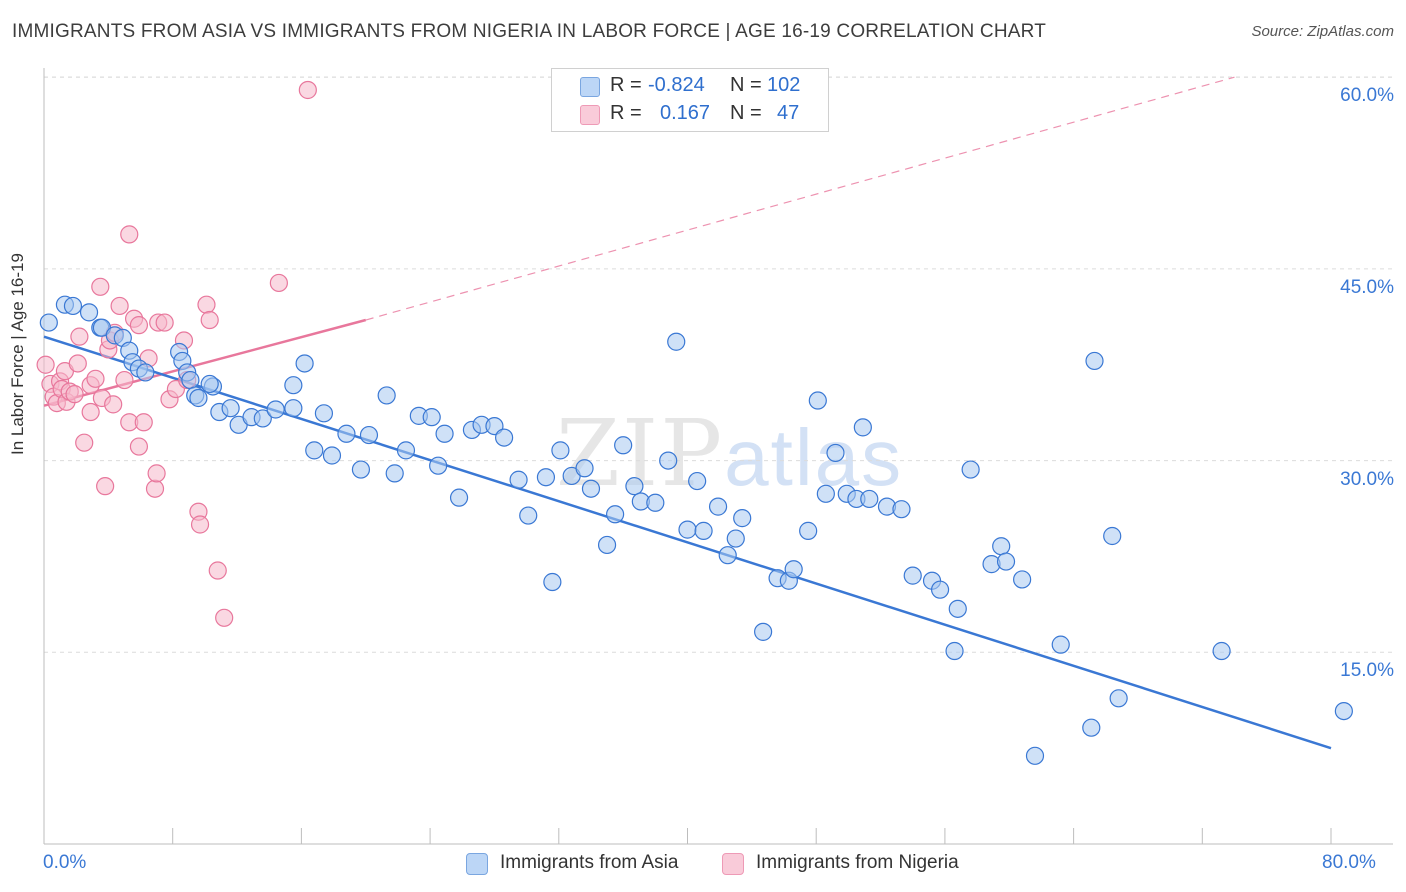  Describe the element at coordinates (690, 100) in the screenshot. I see `correlation-legend: R = -0.824 N = 102 R = 0.167 N = 47` at that location.